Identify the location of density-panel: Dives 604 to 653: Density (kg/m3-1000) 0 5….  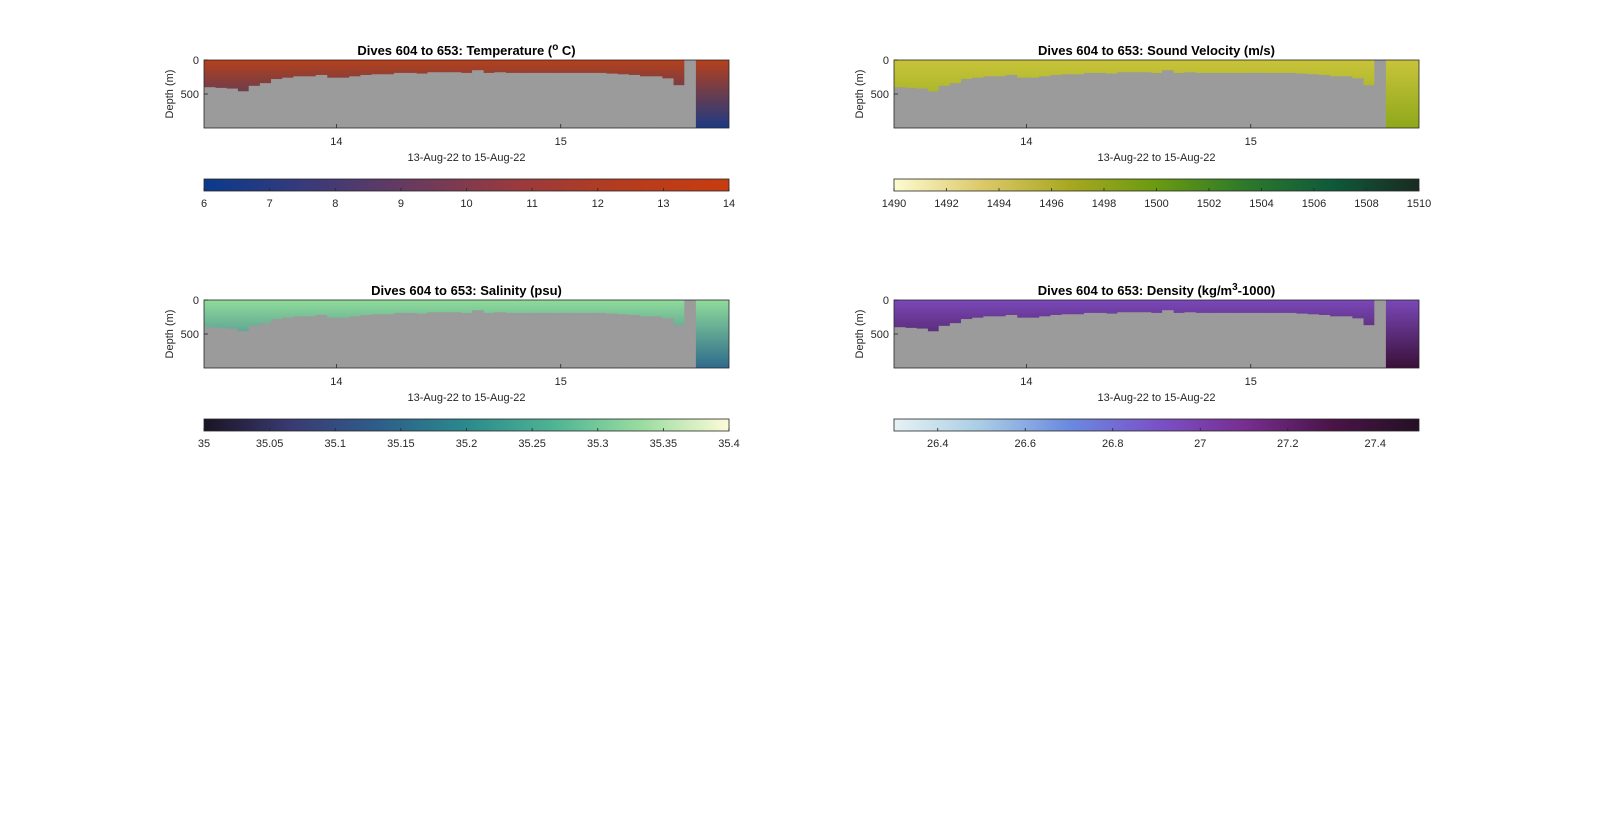
(1137, 378).